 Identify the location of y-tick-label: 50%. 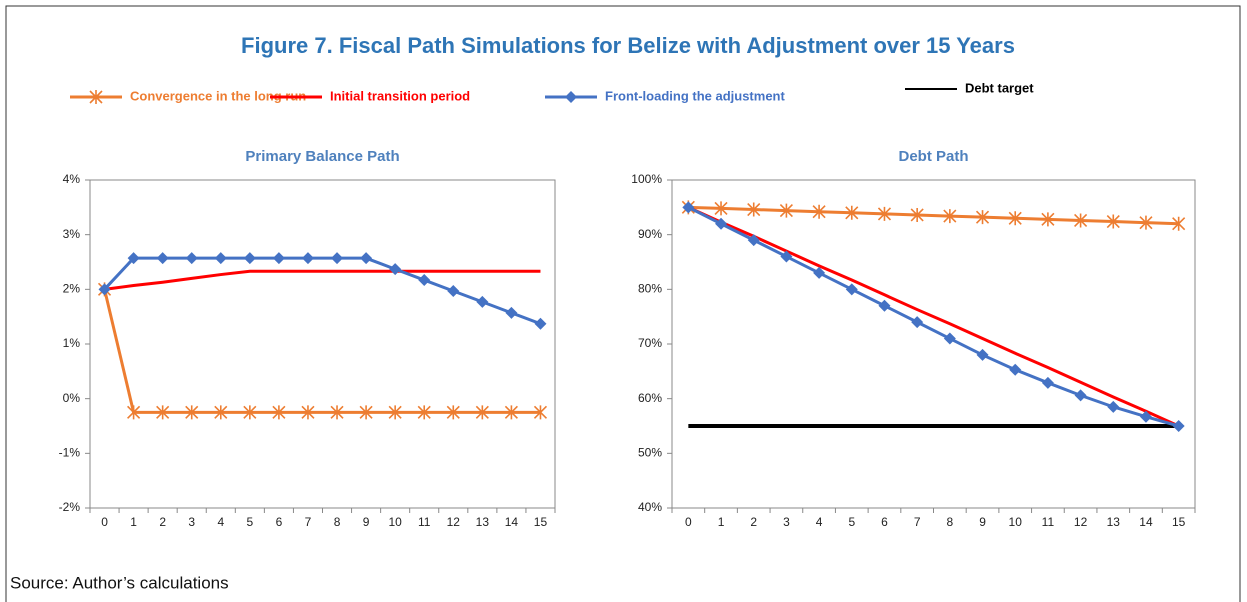
(650, 453).